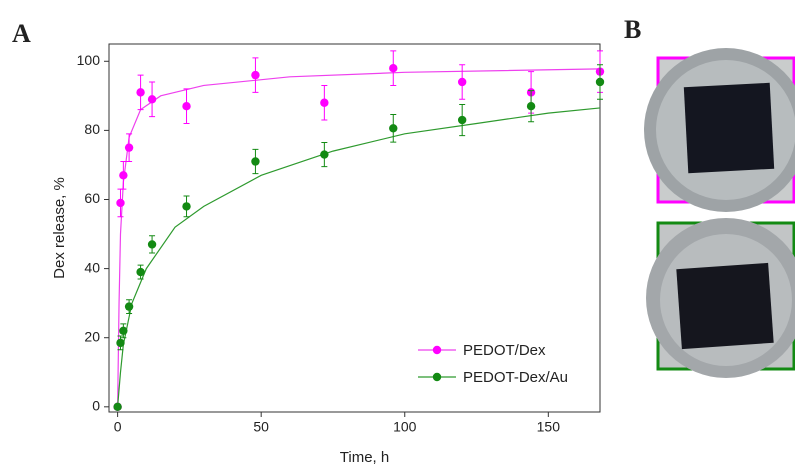 This screenshot has width=795, height=471. What do you see at coordinates (92, 267) in the screenshot?
I see `y-tick-label: 40` at bounding box center [92, 267].